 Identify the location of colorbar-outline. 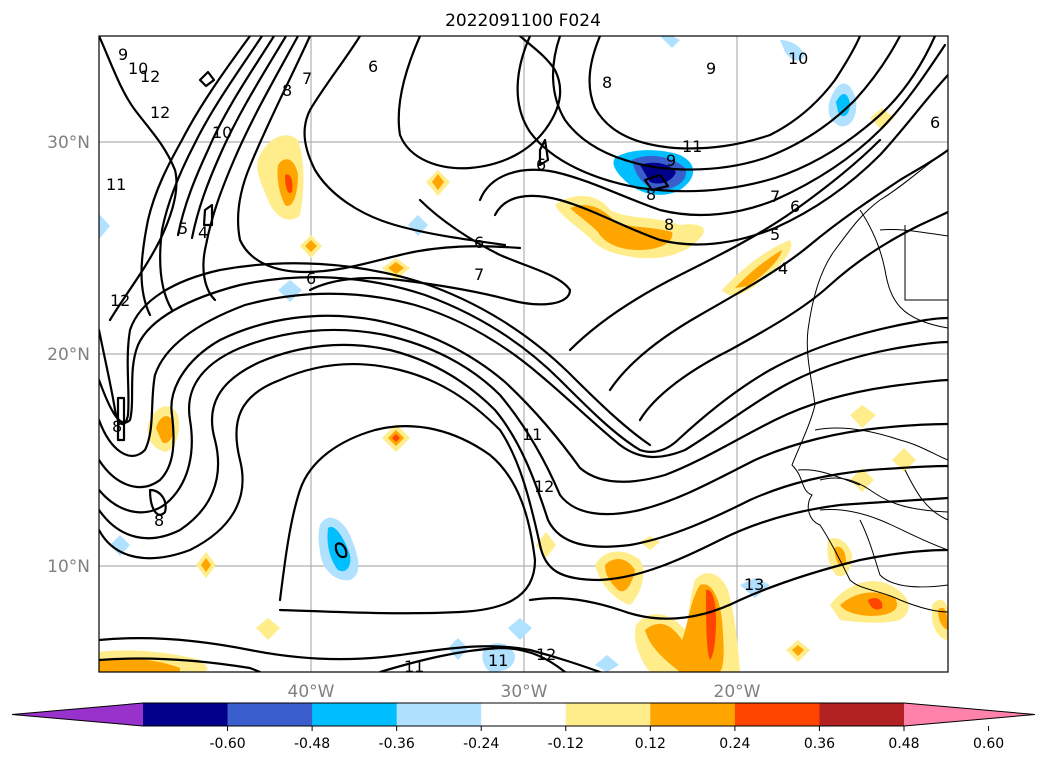
(523, 714).